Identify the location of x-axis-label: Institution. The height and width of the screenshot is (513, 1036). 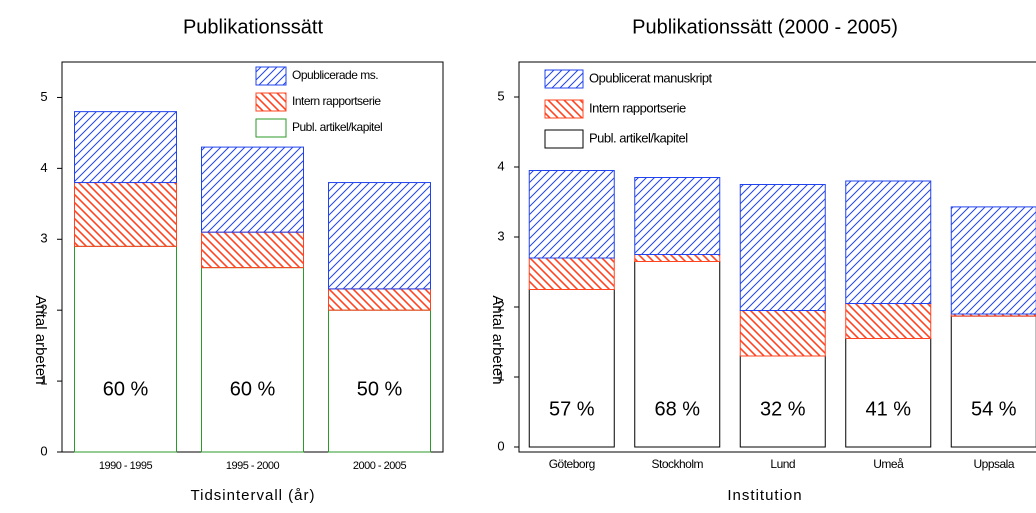
(764, 495).